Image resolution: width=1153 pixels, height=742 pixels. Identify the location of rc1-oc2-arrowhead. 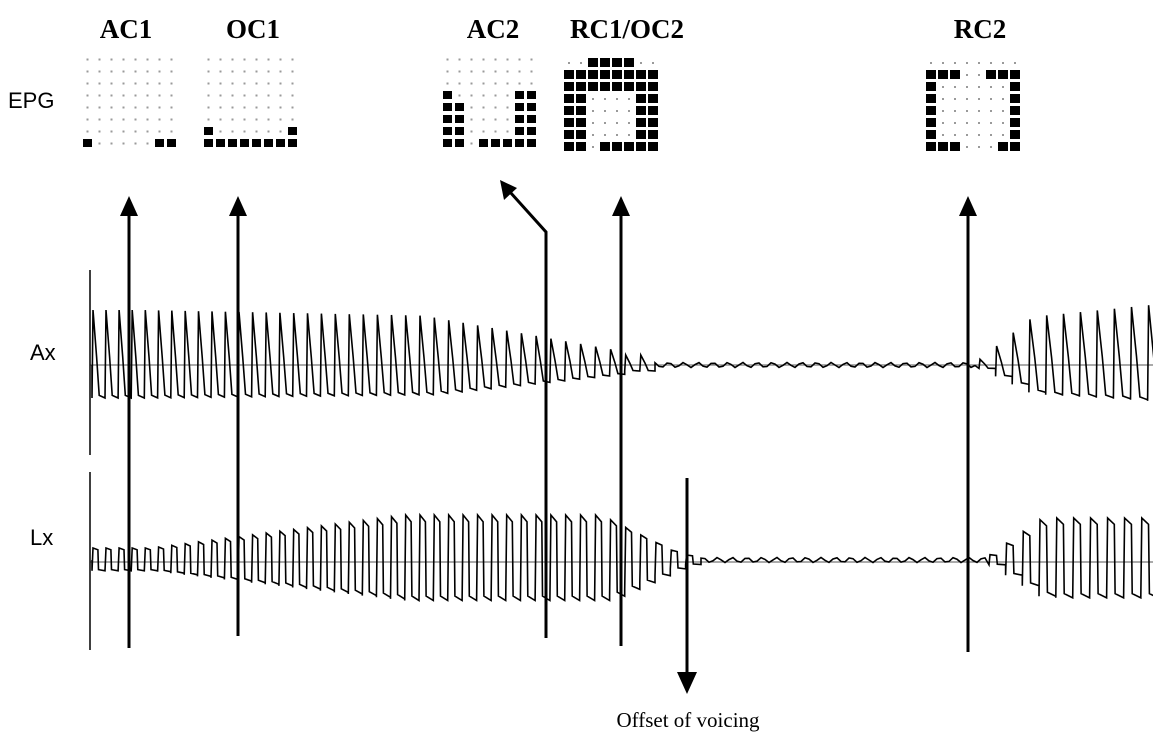
(621, 206).